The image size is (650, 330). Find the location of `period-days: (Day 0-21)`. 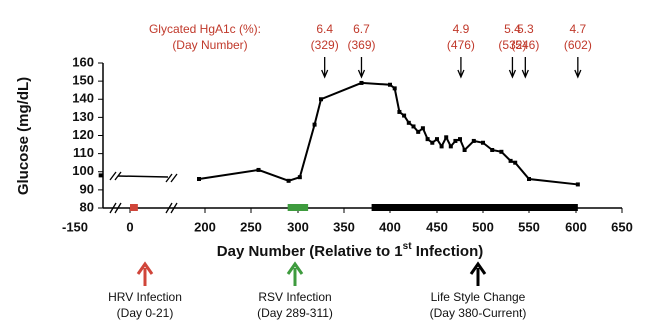

period-days: (Day 0-21) is located at coordinates (145, 313).